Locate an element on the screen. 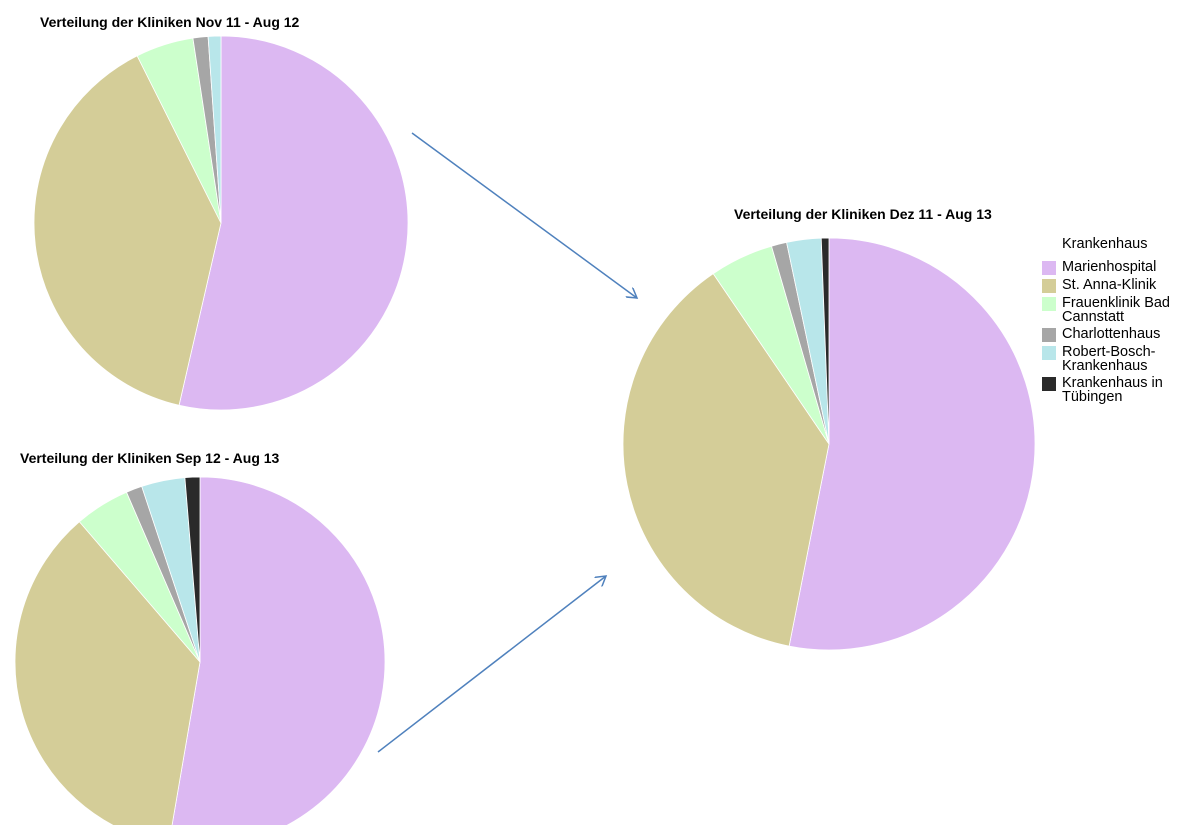 The image size is (1181, 825). legend-item: Frauenklinik Bad Cannstatt is located at coordinates (1110, 310).